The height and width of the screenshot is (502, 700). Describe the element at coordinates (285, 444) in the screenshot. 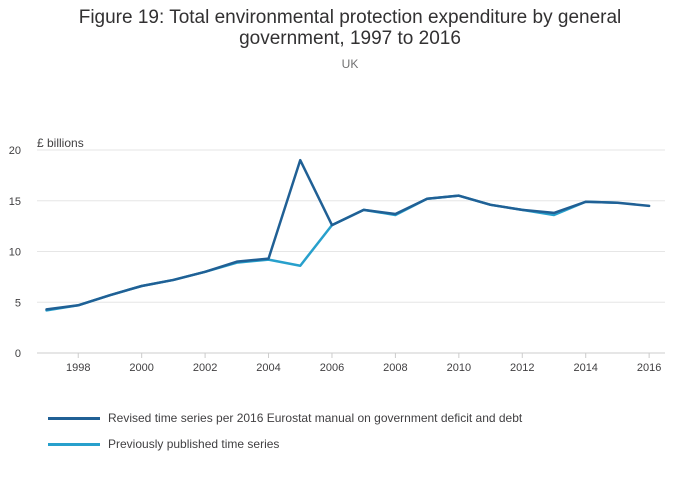

I see `legend-item-2: Previously published time series` at that location.